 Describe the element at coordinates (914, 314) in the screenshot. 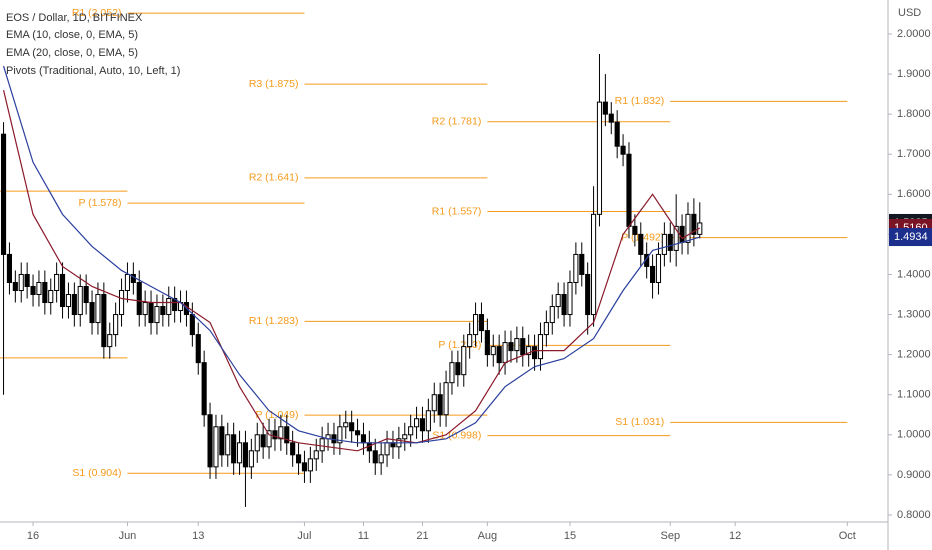

I see `y-tick-label: 1.3000` at that location.